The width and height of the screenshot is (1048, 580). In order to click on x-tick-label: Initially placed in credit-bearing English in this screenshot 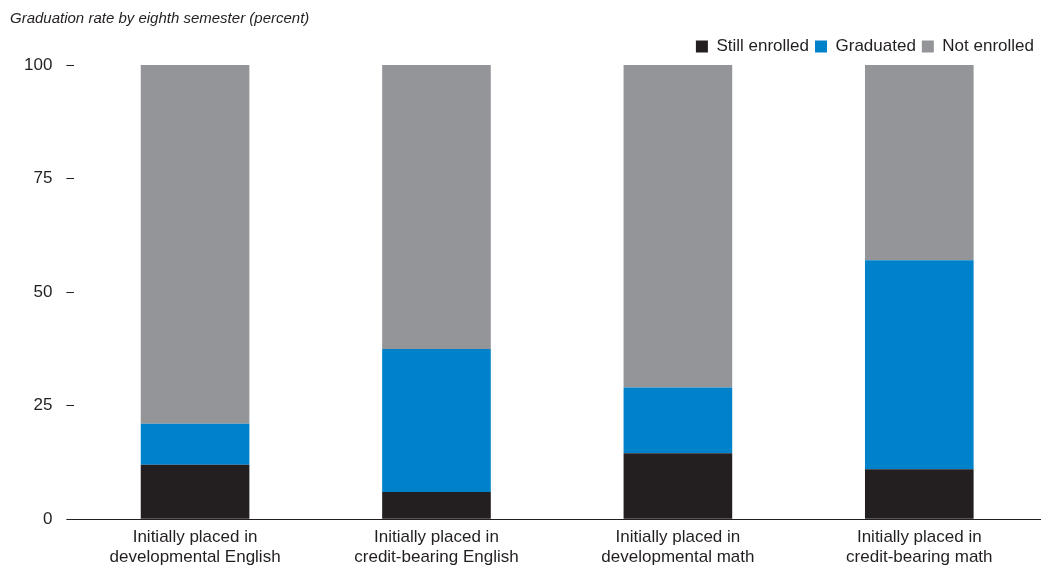, I will do `click(436, 547)`.